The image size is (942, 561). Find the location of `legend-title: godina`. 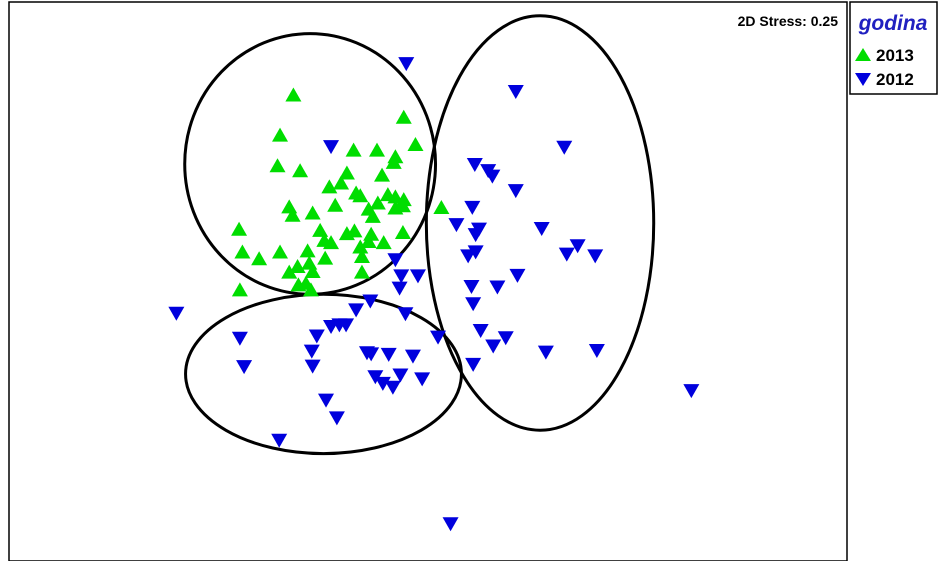

legend-title: godina is located at coordinates (893, 23).